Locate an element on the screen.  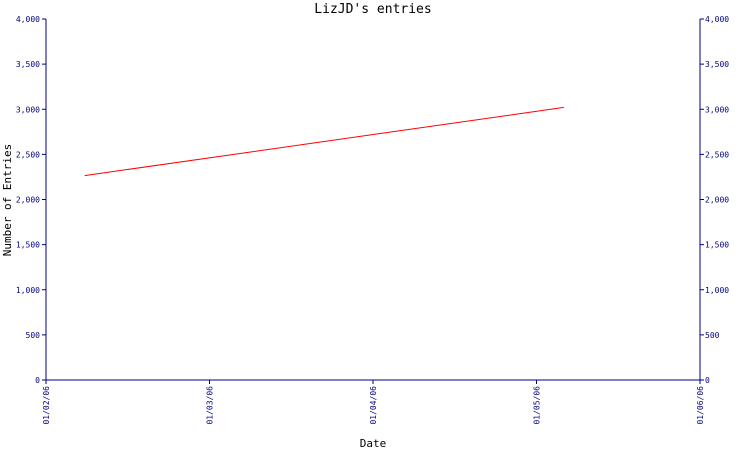
y-axis-label: Number of Entries is located at coordinates (7, 200).